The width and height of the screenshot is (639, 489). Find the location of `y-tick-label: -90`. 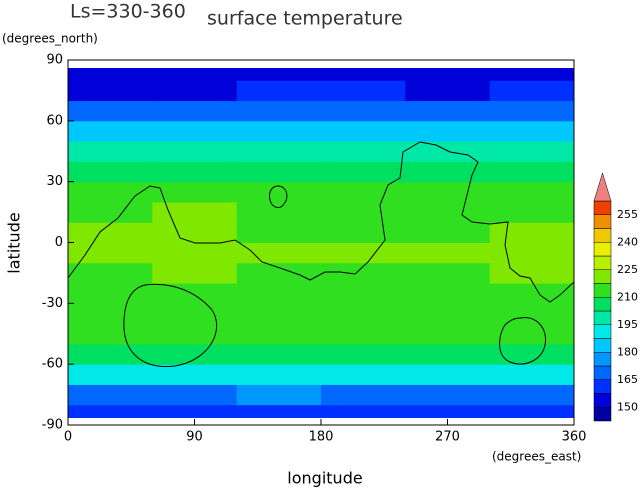

y-tick-label: -90 is located at coordinates (52, 425).